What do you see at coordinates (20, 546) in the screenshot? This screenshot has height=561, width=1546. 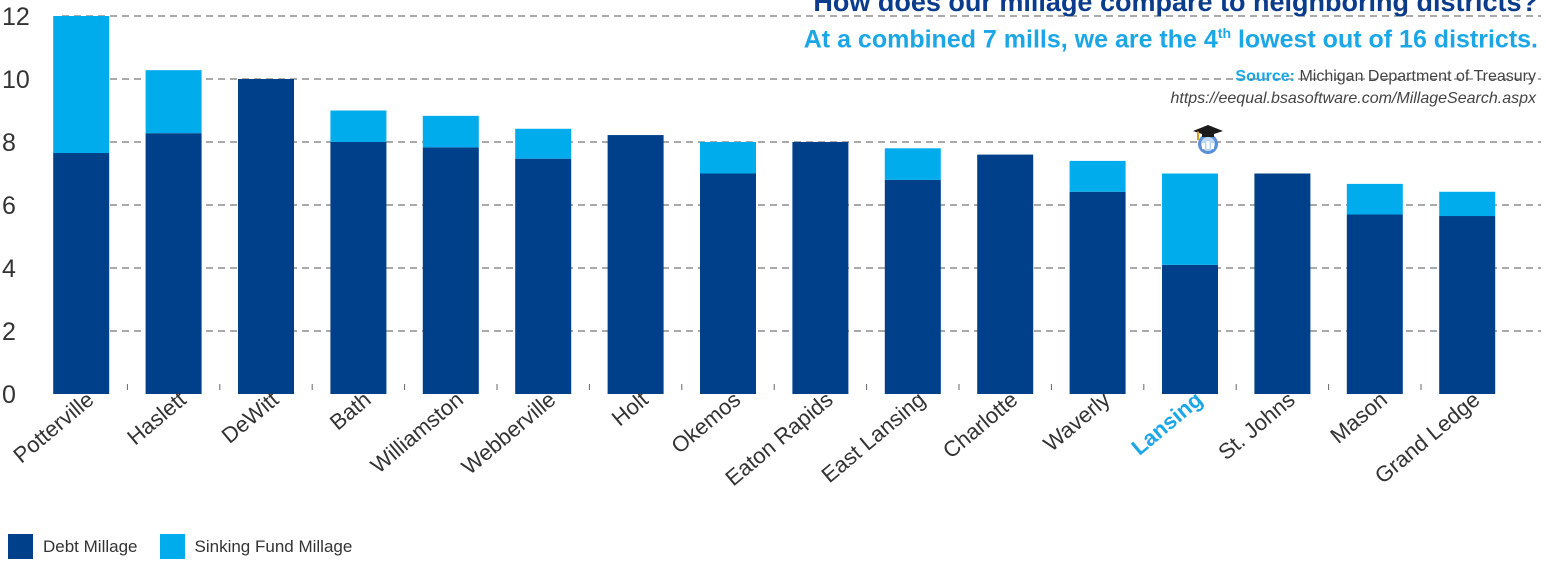 I see `legend-swatch-debt` at bounding box center [20, 546].